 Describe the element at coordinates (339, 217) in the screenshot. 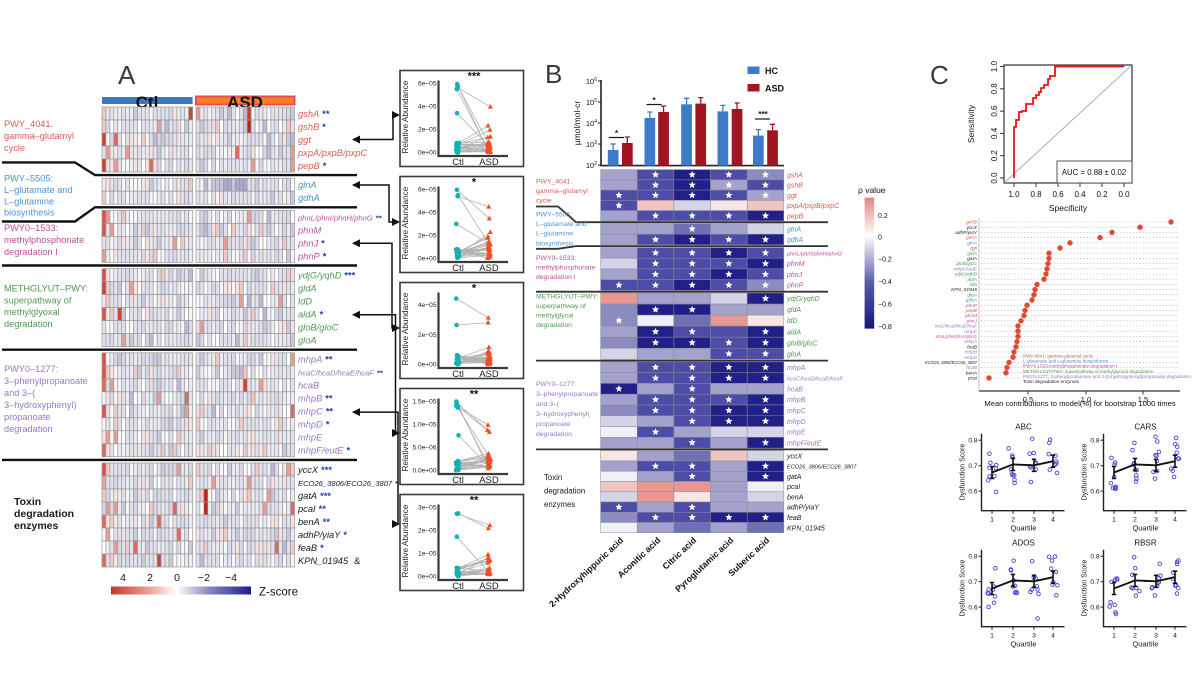

I see `svg-text: phnL/phnI/phnH/phnG**` at that location.